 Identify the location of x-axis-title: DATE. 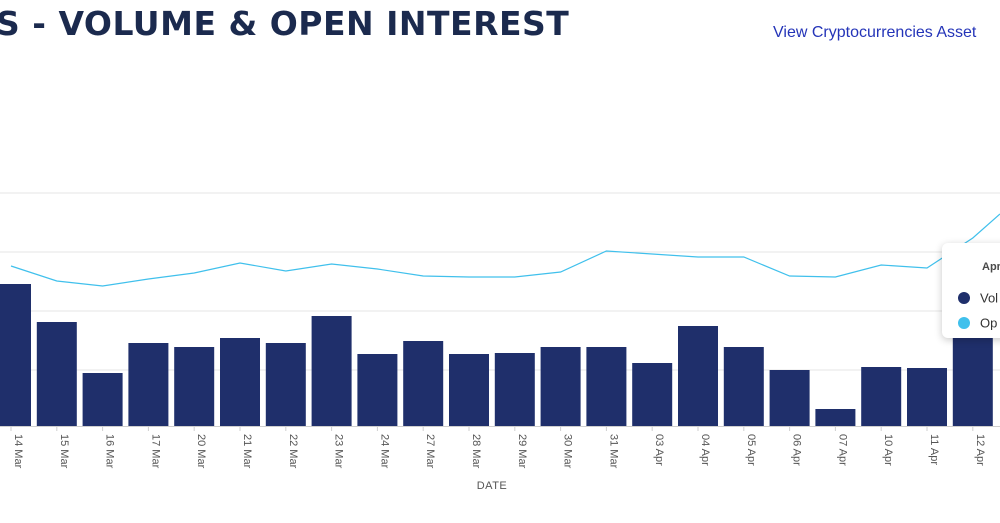
(492, 486).